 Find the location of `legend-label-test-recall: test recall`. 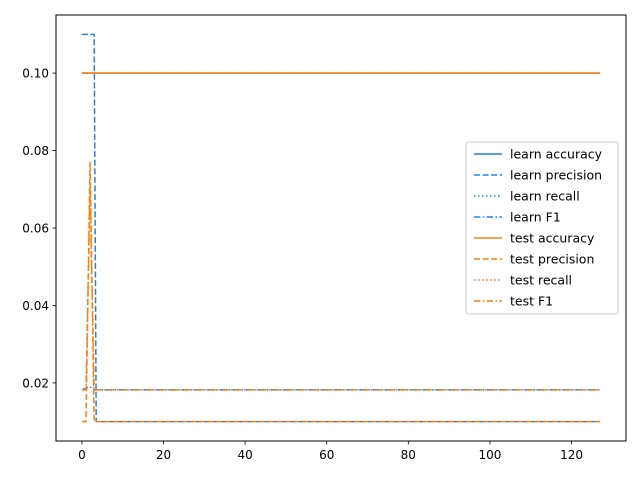

legend-label-test-recall: test recall is located at coordinates (541, 280).